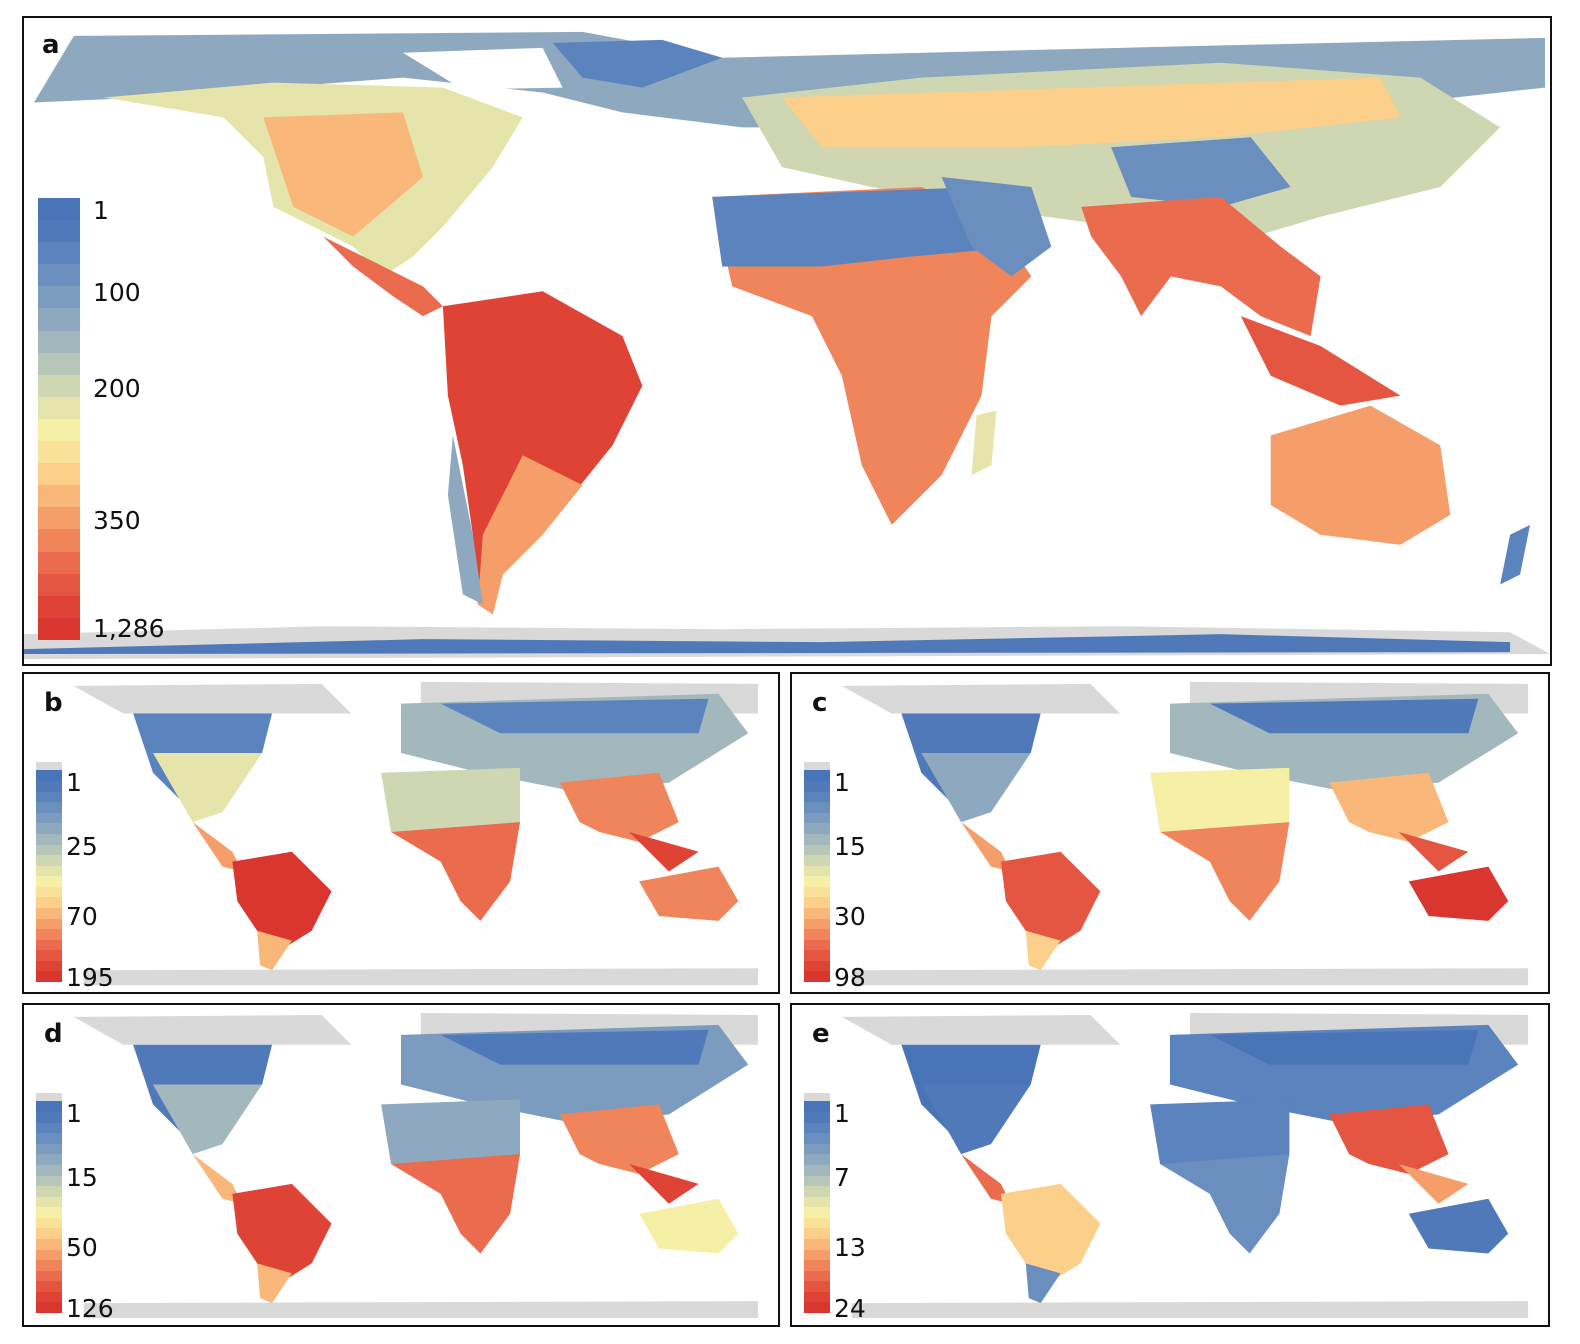  Describe the element at coordinates (82, 916) in the screenshot. I see `legend-tick-b-3: 70` at that location.